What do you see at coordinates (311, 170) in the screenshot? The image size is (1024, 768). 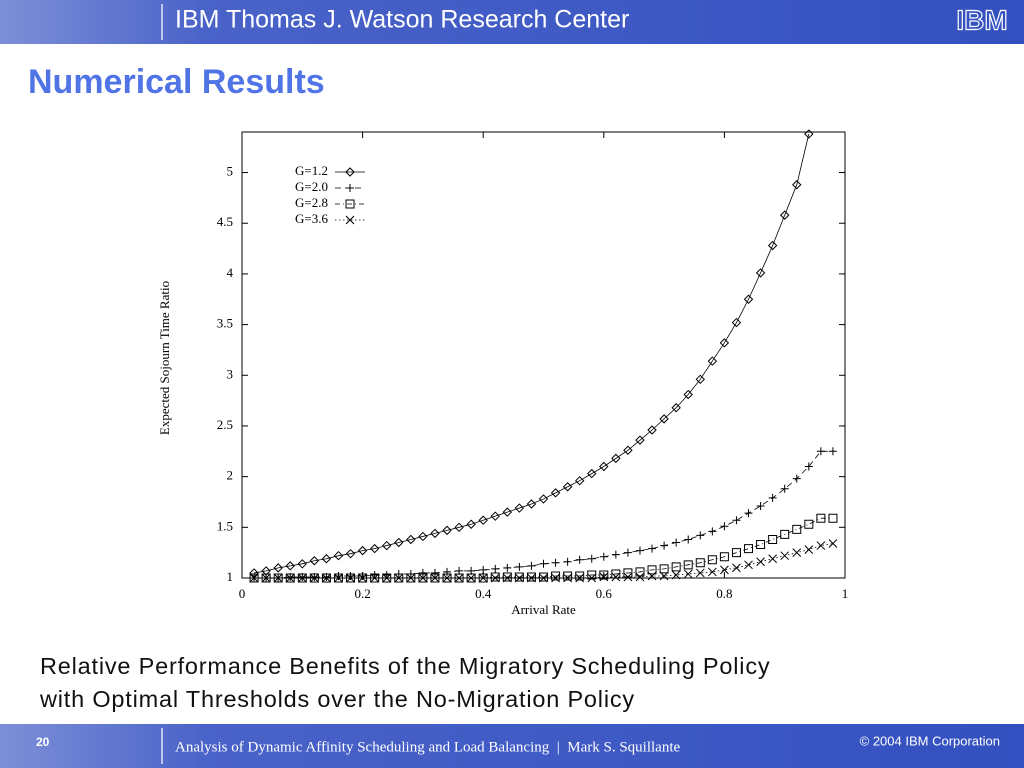 I see `legend-label: G=1.2` at bounding box center [311, 170].